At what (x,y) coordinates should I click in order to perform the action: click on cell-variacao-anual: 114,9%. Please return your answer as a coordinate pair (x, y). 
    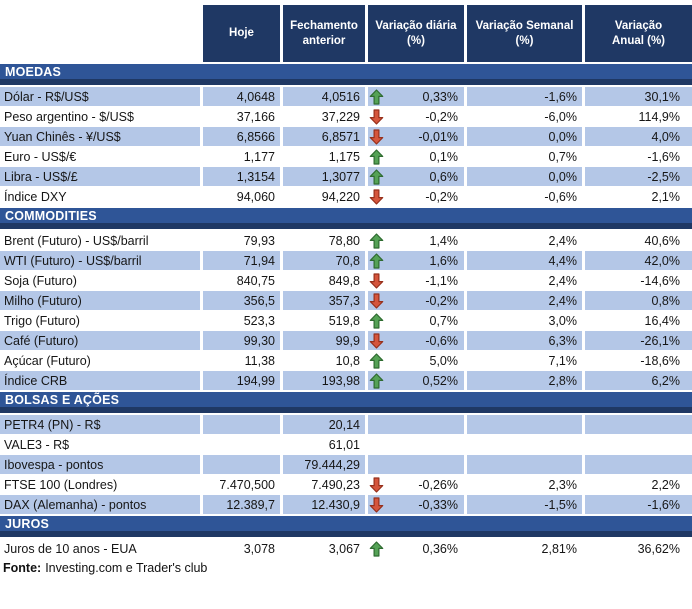
    Looking at the image, I should click on (659, 116).